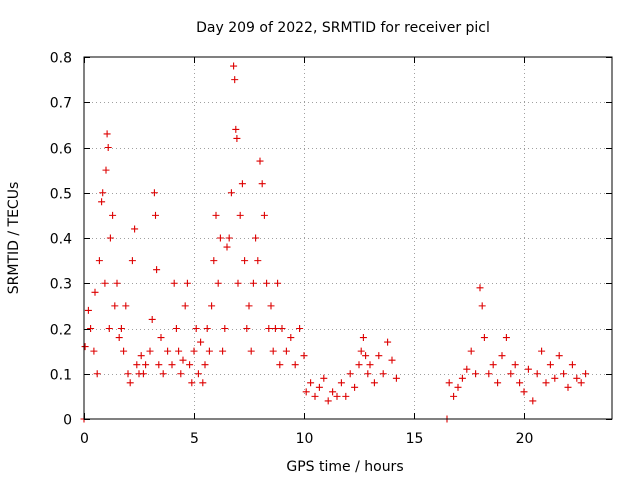 This screenshot has height=480, width=640. I want to click on x-tick-label: 10, so click(305, 439).